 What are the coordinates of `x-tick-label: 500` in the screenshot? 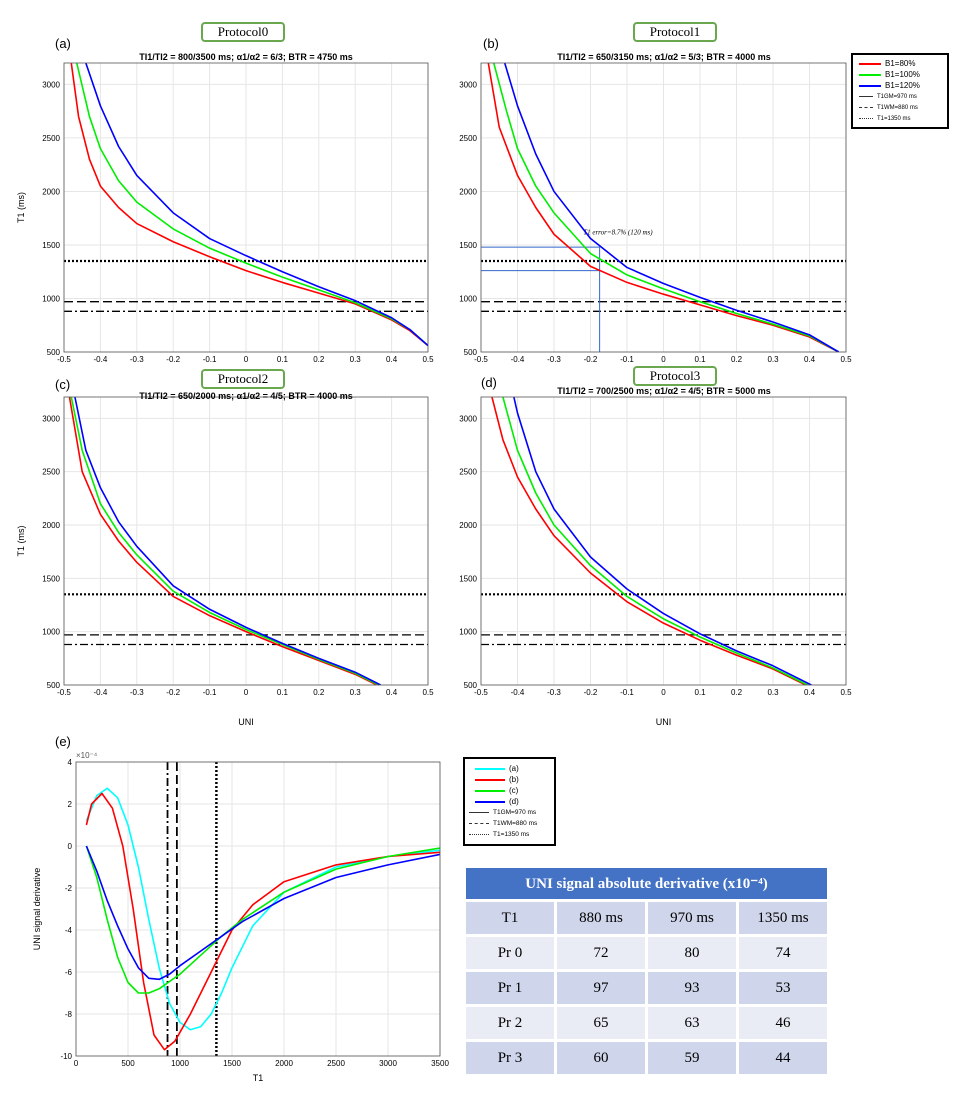 It's located at (128, 1063).